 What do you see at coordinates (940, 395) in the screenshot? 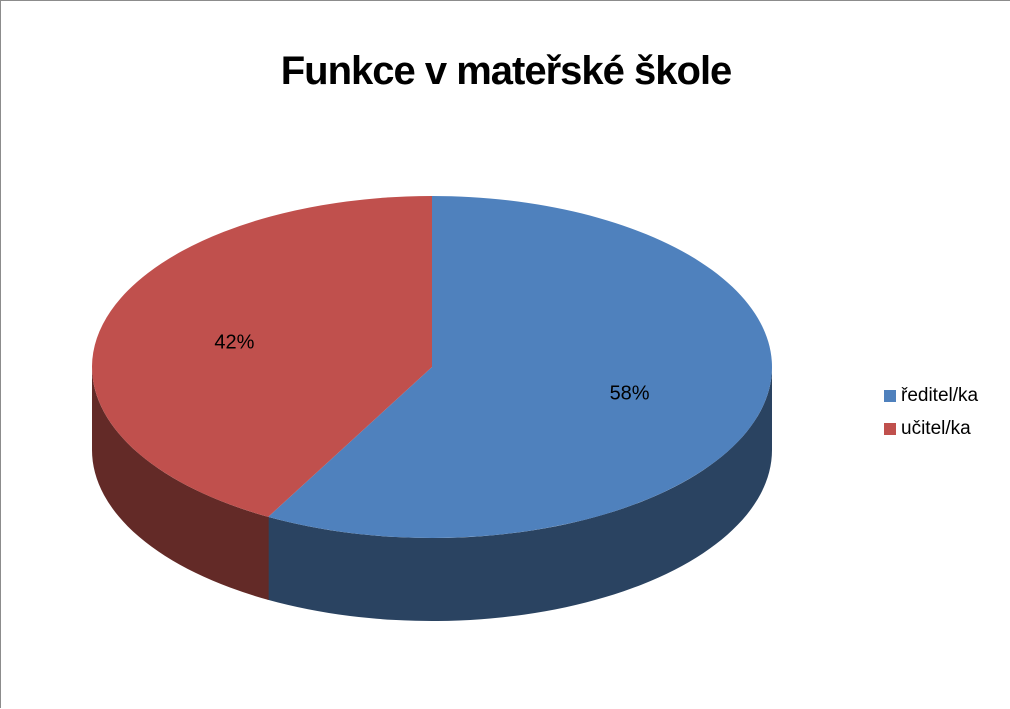
I see `legend-label-reditel: ředitel/ka` at bounding box center [940, 395].